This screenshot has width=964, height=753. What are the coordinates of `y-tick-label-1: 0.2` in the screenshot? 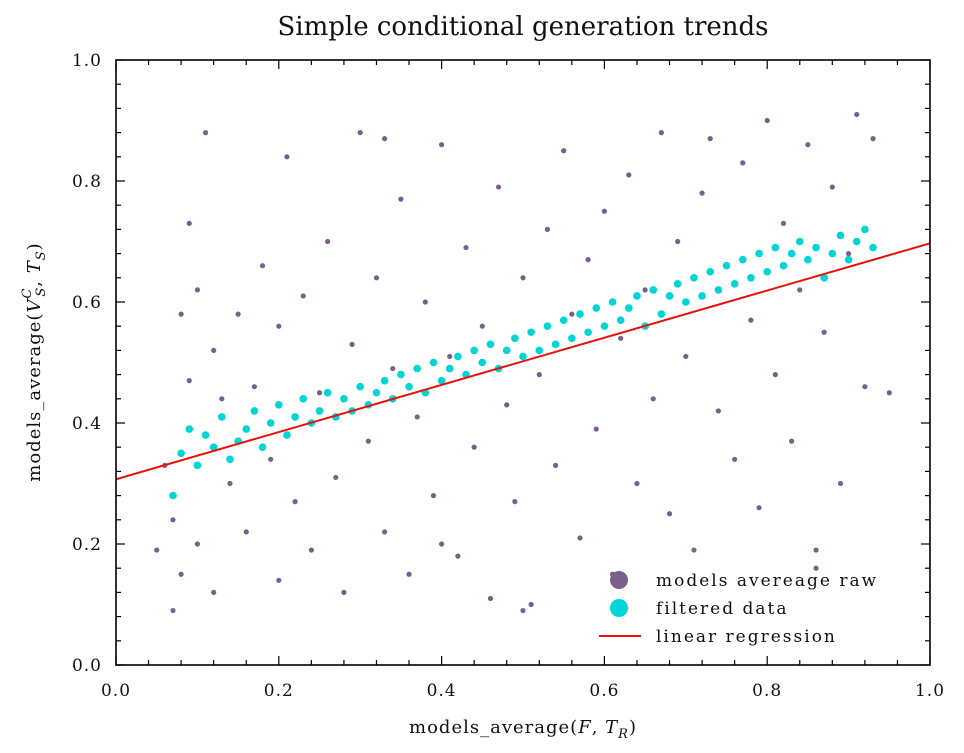 It's located at (87, 545).